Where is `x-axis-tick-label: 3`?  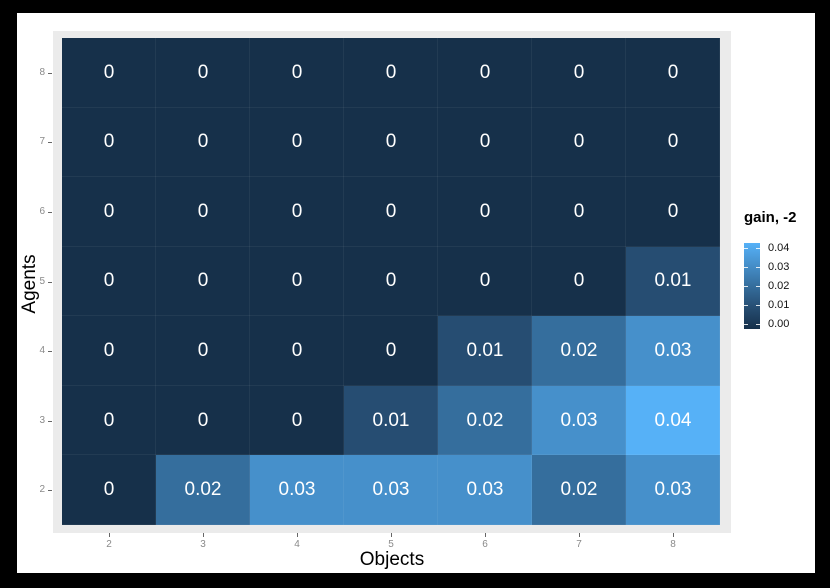 x-axis-tick-label: 3 is located at coordinates (203, 544).